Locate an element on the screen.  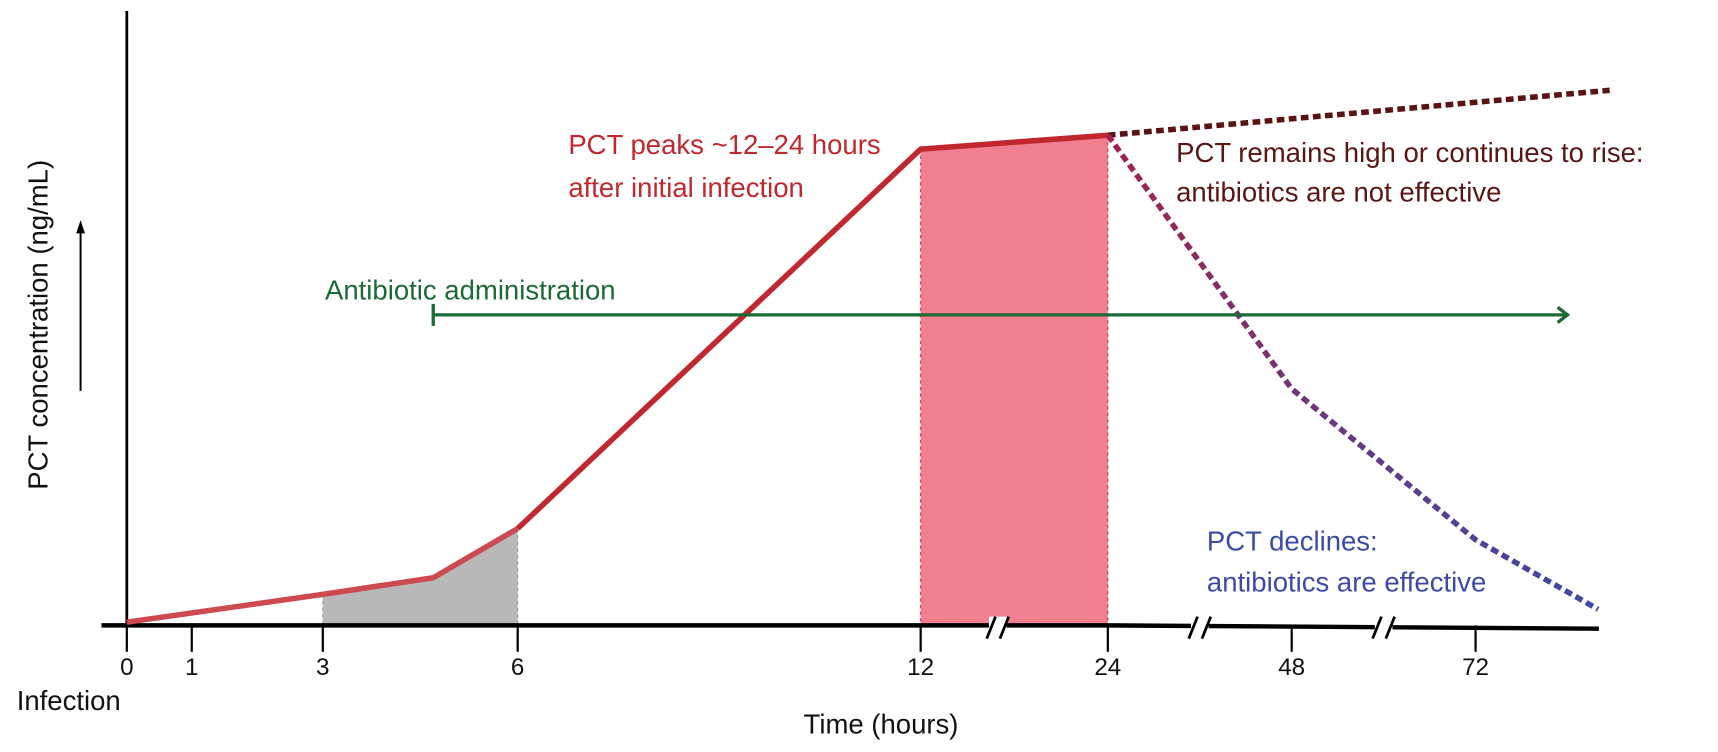
peak-window-shaded-region is located at coordinates (1014, 380).